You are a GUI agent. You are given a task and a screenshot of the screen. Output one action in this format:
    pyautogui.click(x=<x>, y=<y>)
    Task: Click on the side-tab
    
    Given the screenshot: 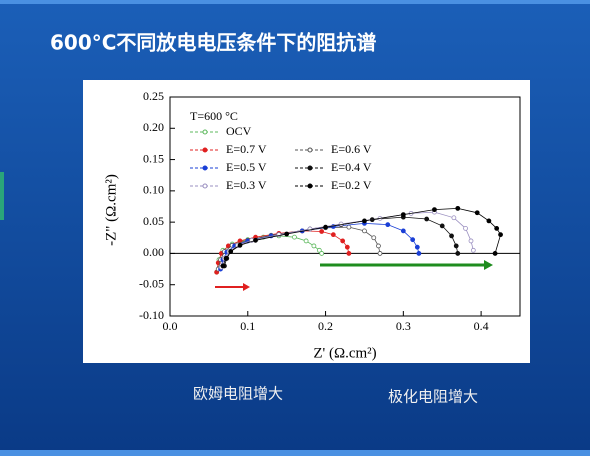 What is the action you would take?
    pyautogui.click(x=2, y=196)
    